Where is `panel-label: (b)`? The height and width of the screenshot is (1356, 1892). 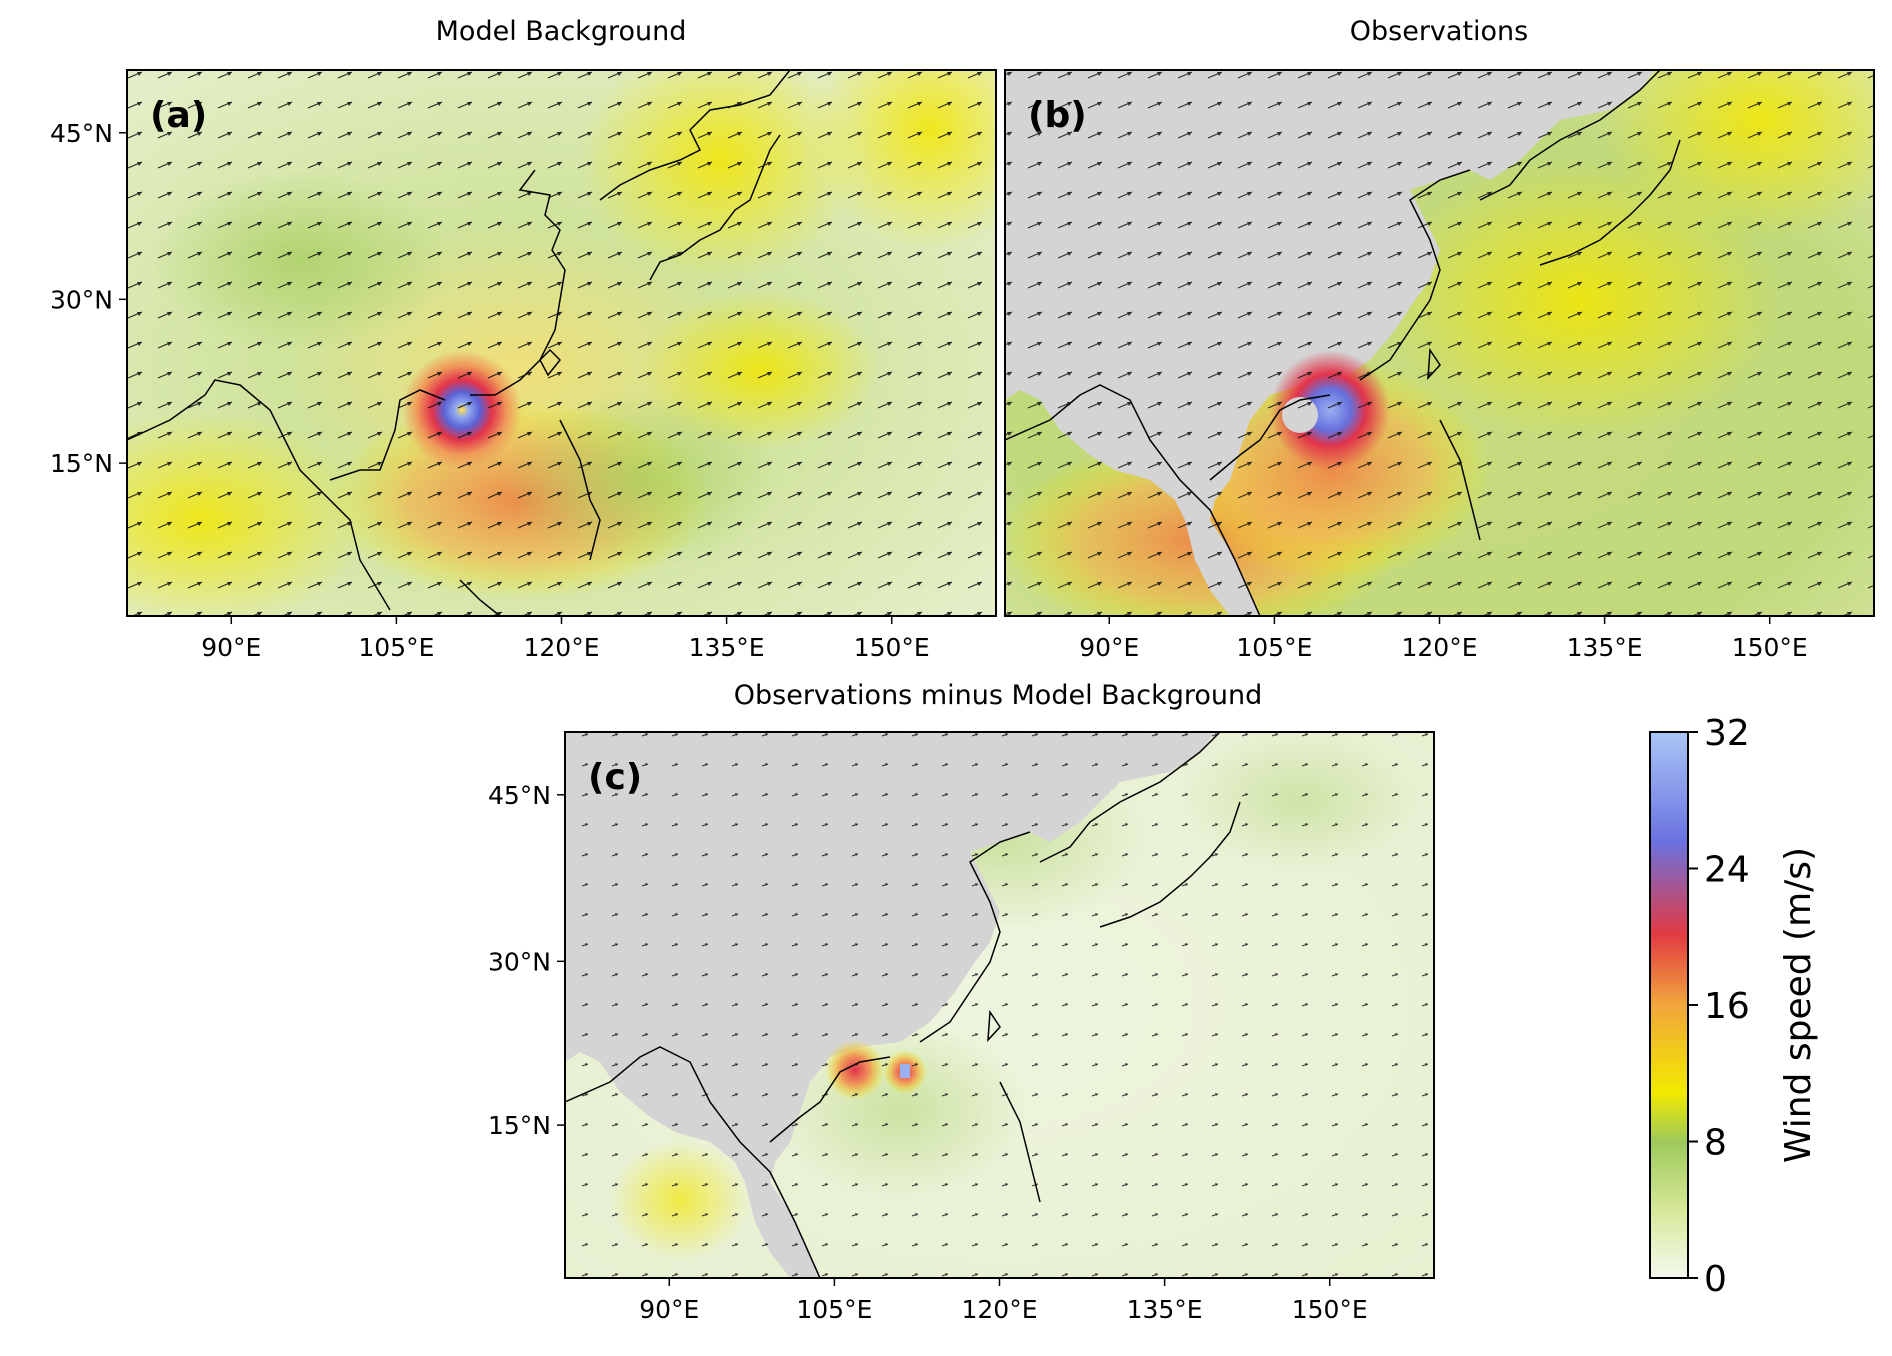
panel-label: (b) is located at coordinates (1057, 115).